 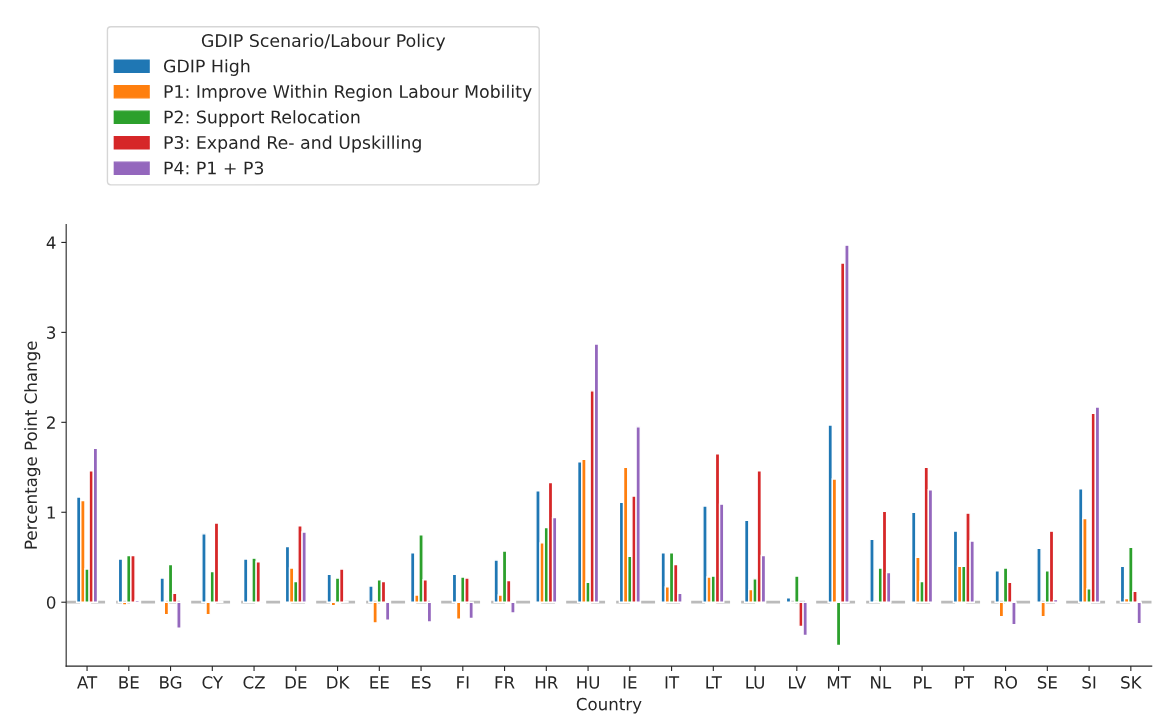 I want to click on x-tick-label: DE, so click(x=296, y=682).